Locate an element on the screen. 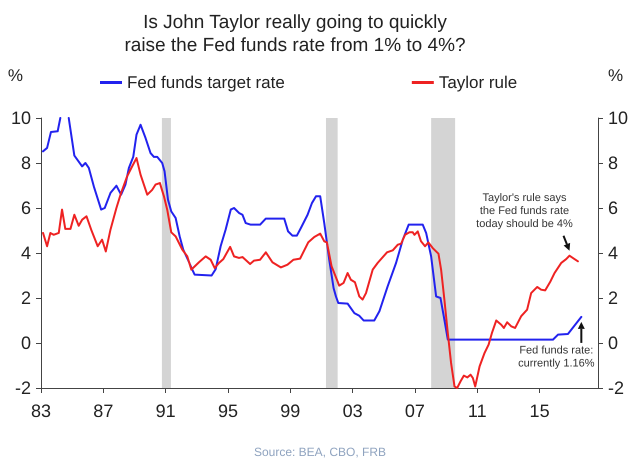 This screenshot has height=460, width=640. y-tick-label: 8 is located at coordinates (25, 163).